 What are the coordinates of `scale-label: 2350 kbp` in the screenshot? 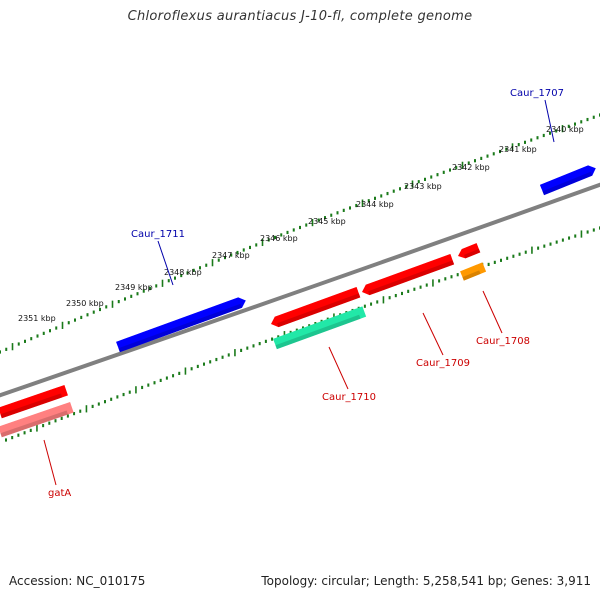 It's located at (85, 303).